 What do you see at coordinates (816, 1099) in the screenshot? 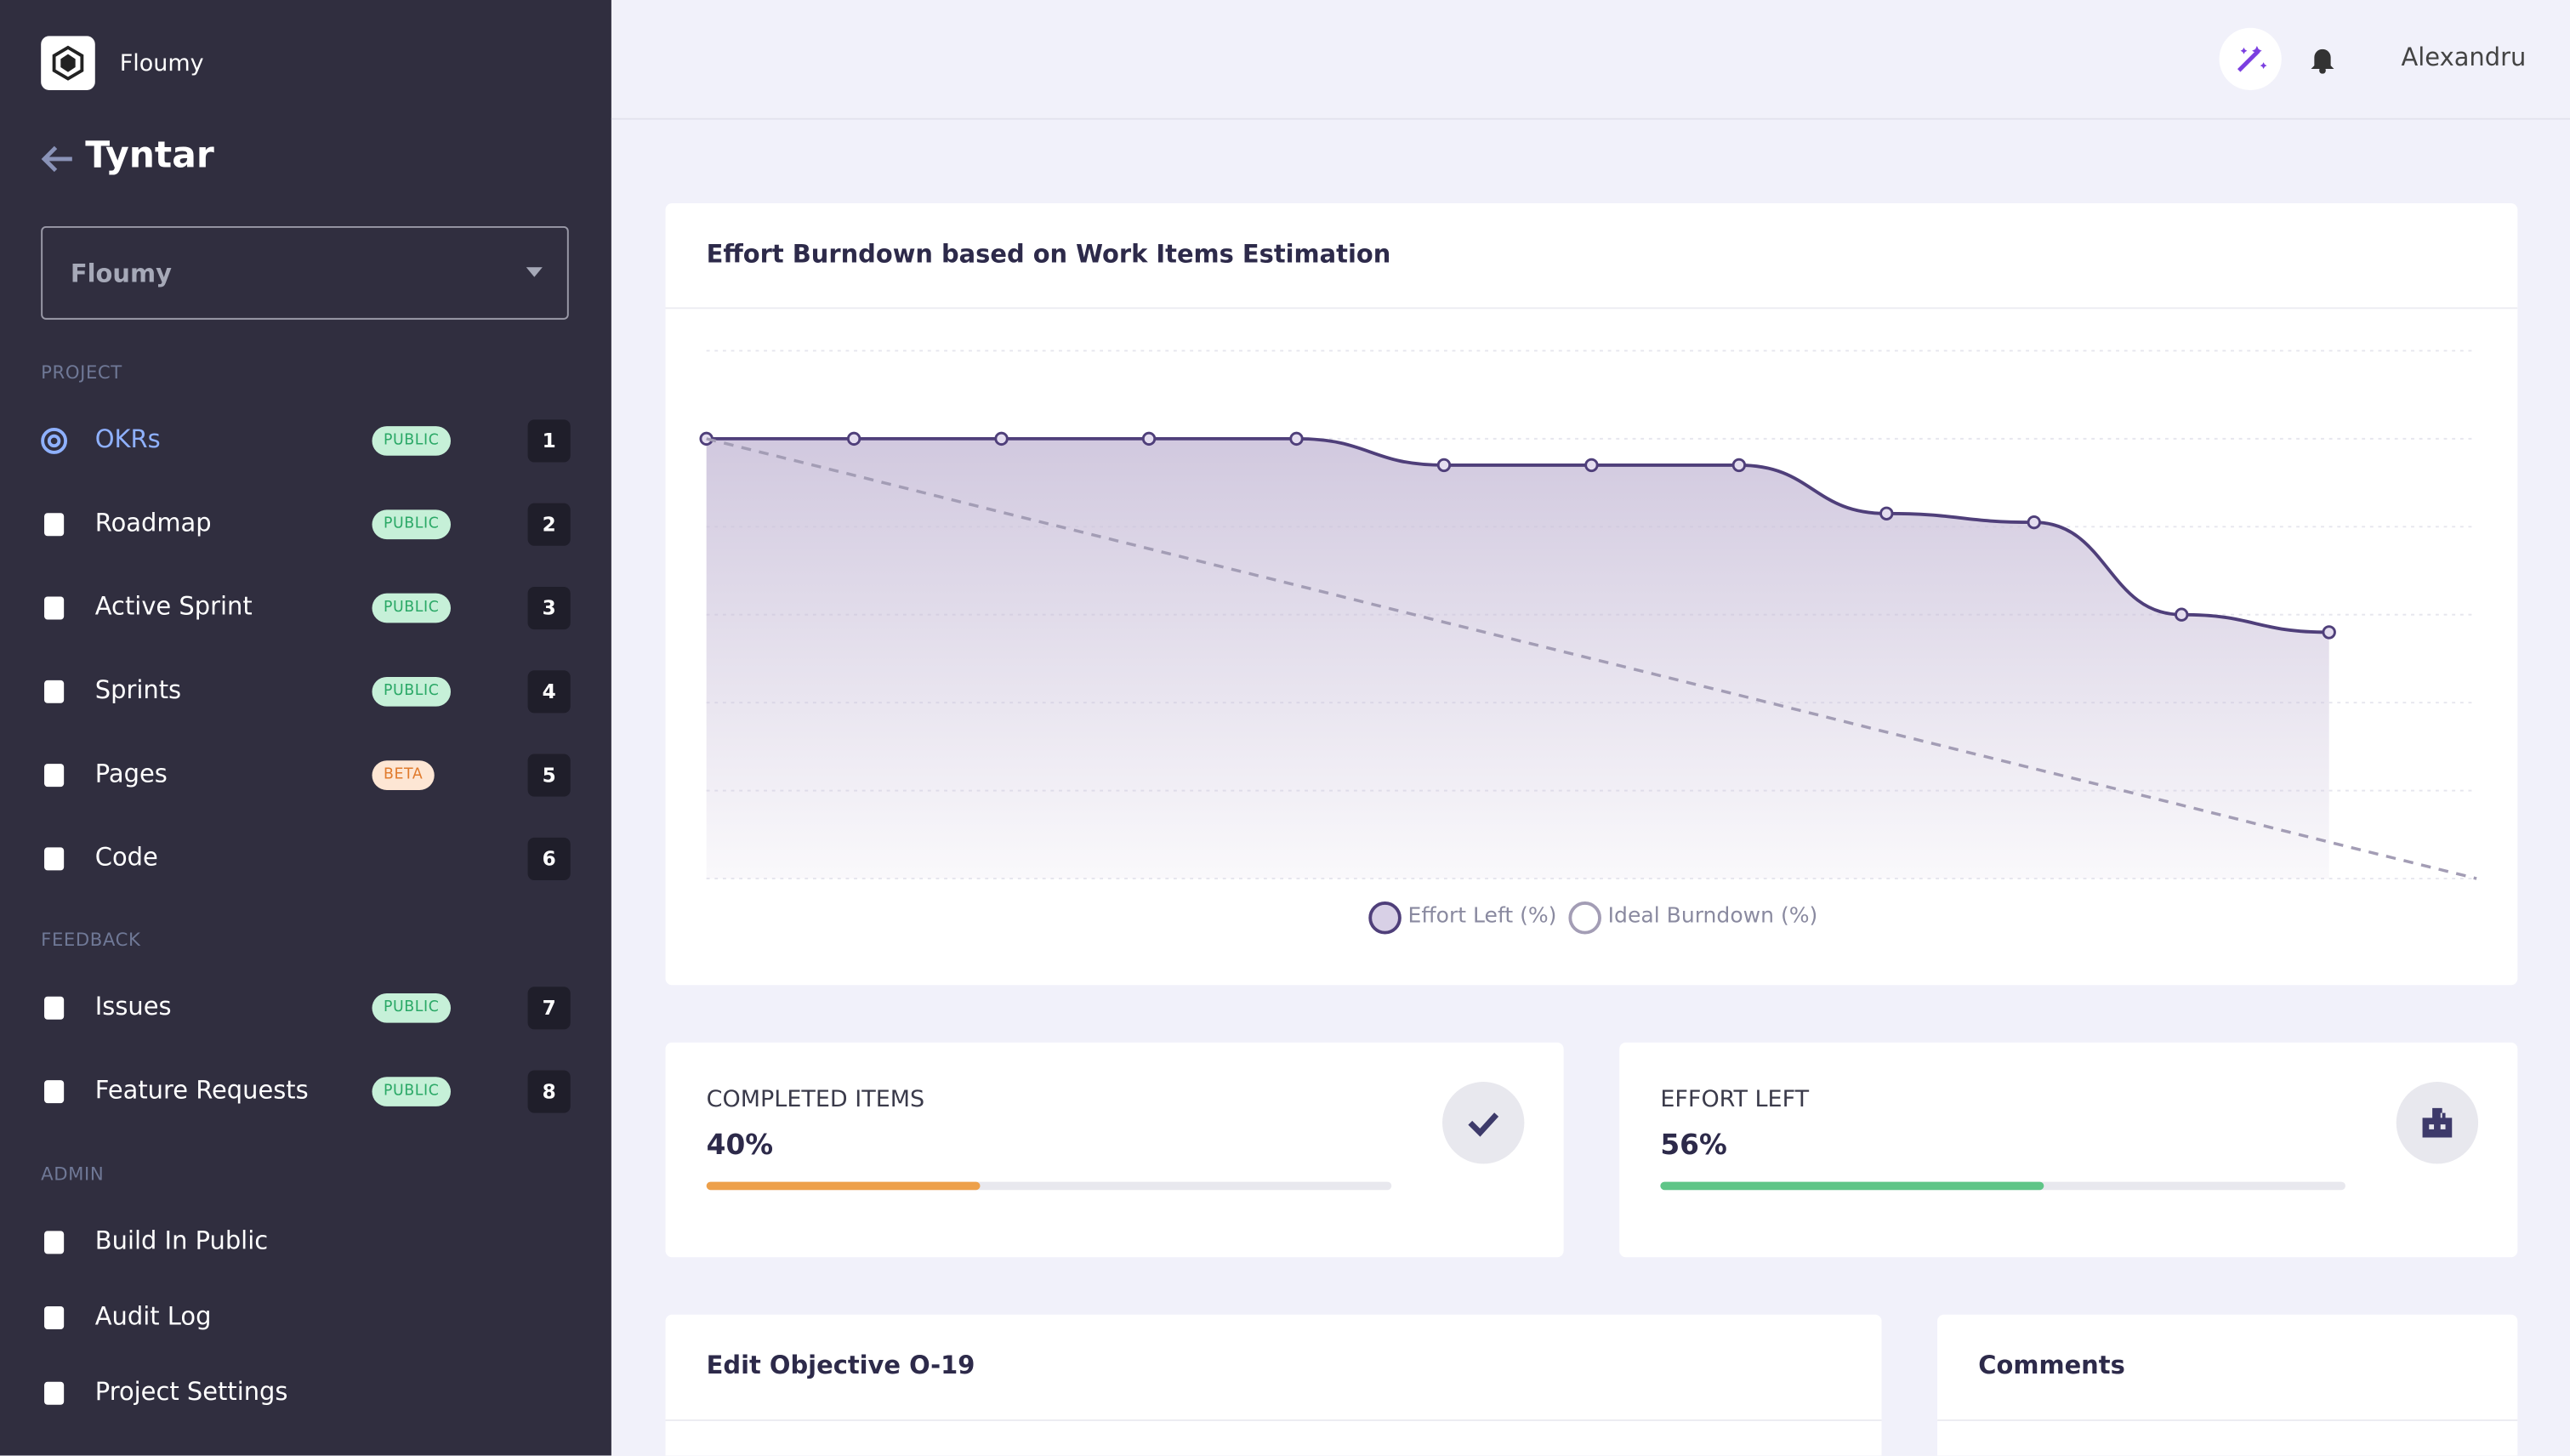
I see `stat-label: COMPLETED ITEMS` at bounding box center [816, 1099].